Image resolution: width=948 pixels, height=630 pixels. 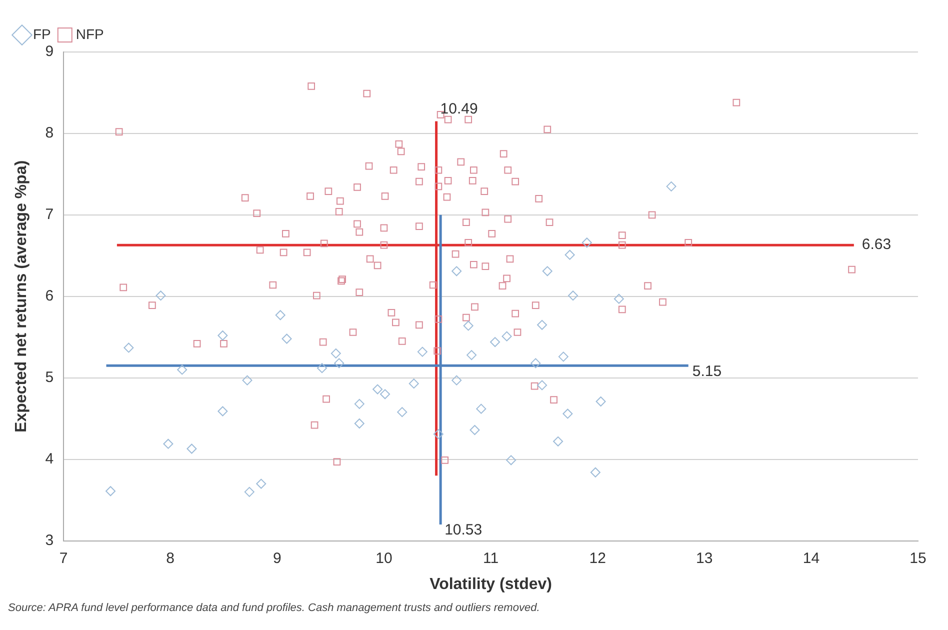 I want to click on y-tick-label: 6, so click(x=49, y=296).